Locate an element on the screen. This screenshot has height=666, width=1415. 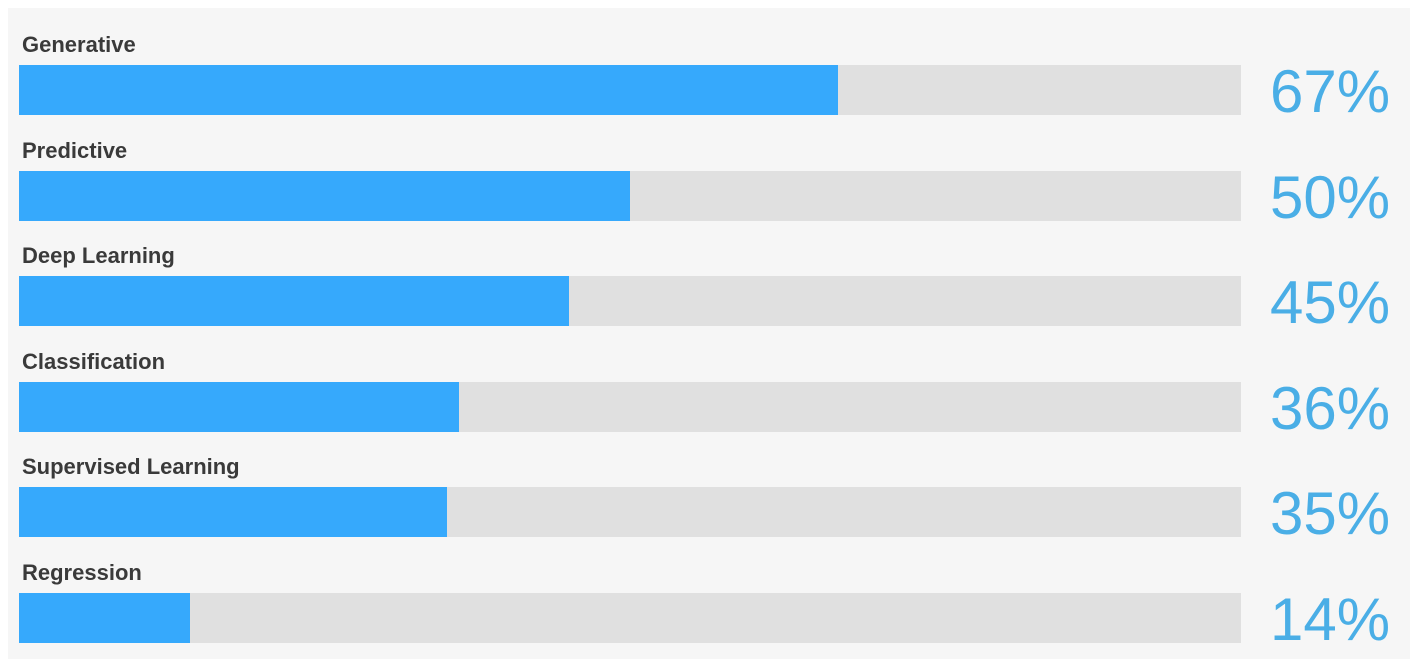
value-label: 36% is located at coordinates (1330, 408).